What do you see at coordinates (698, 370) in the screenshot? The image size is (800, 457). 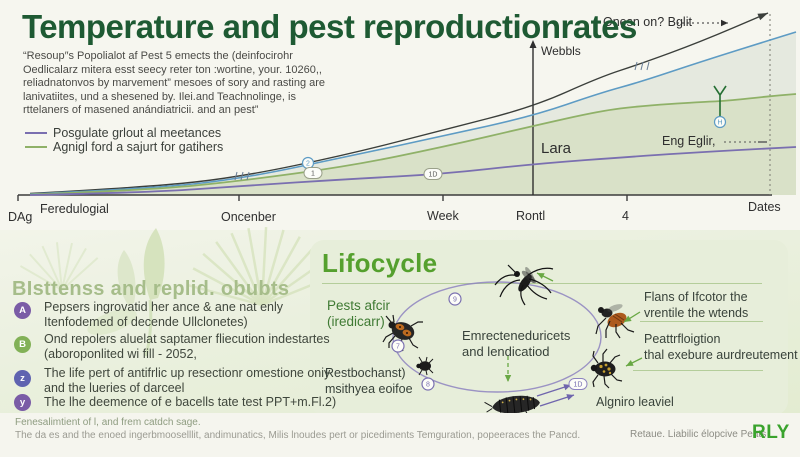 I see `lifecycle-rule-right-mid` at bounding box center [698, 370].